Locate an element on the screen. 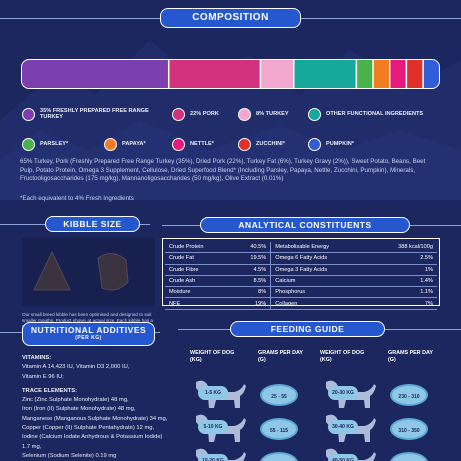  dog-weight: 30-40 KG is located at coordinates (343, 427).